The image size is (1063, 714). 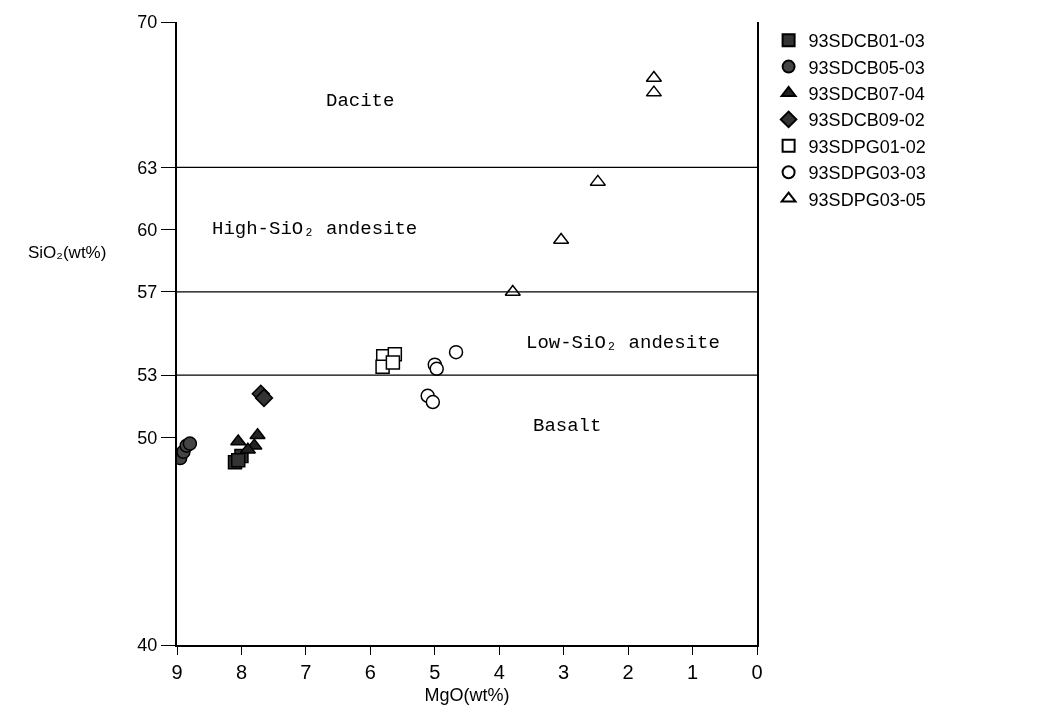 I want to click on y-axis-title: SiO₂(wt%), so click(x=67, y=252).